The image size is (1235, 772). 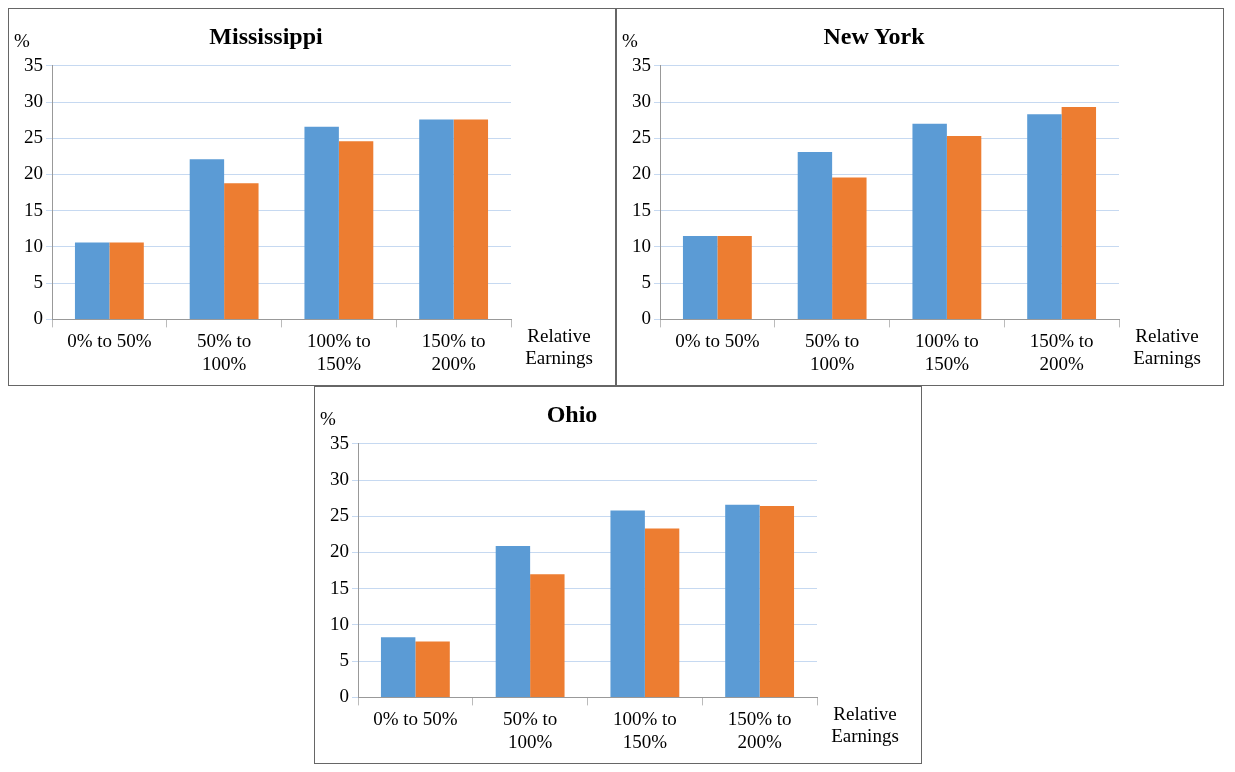 What do you see at coordinates (874, 35) in the screenshot?
I see `chart-title: New York` at bounding box center [874, 35].